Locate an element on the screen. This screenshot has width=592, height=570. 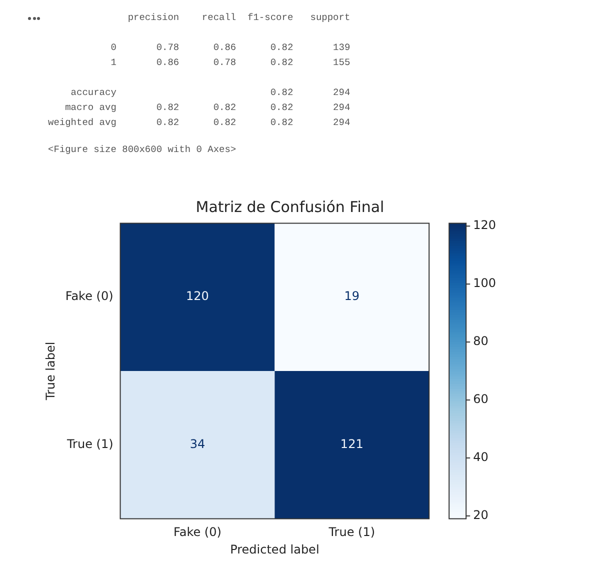
data-label: 121 is located at coordinates (352, 444).